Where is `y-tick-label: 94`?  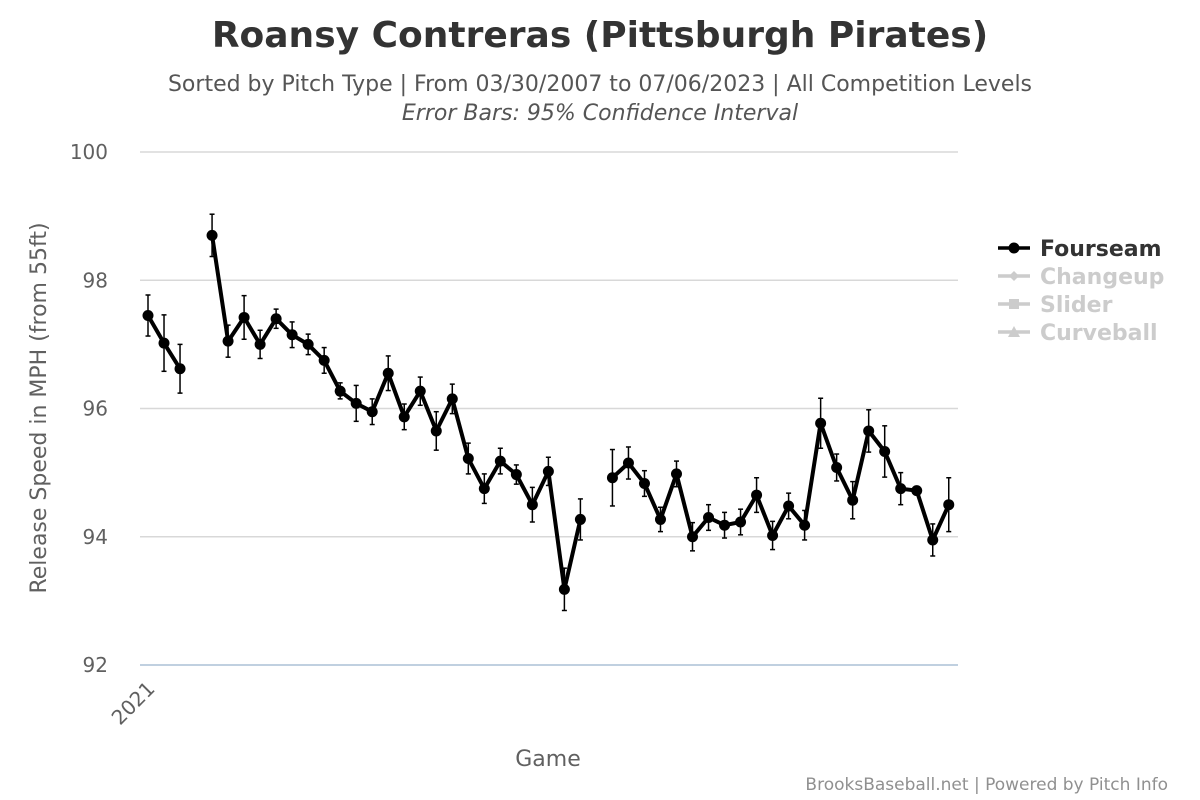 y-tick-label: 94 is located at coordinates (95, 537).